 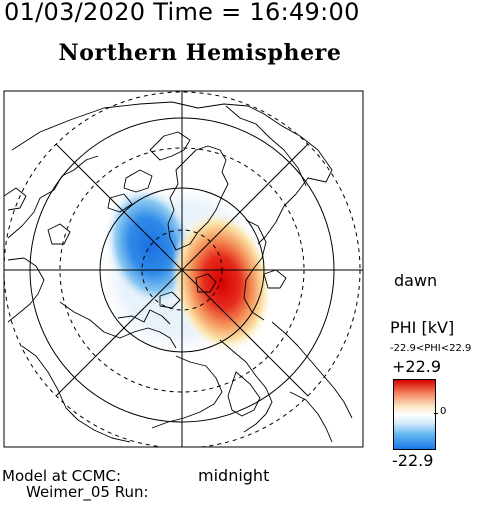 I want to click on colorbar-zero-label: 0, so click(x=443, y=411).